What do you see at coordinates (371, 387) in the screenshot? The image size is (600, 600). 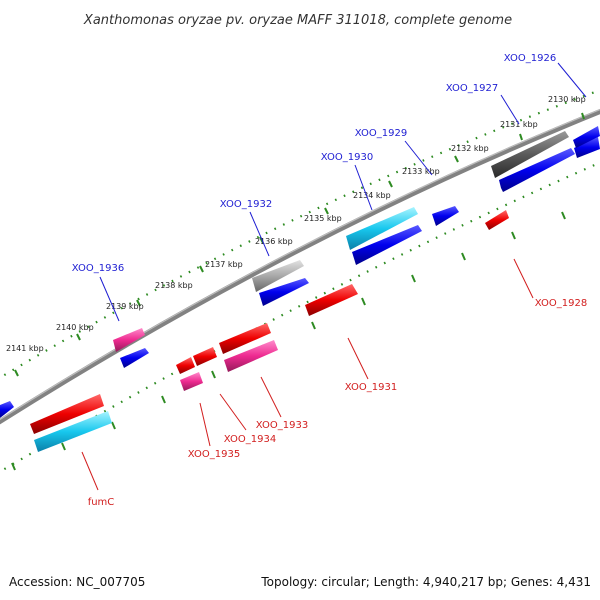 I see `gene-label: XOO_1931` at bounding box center [371, 387].